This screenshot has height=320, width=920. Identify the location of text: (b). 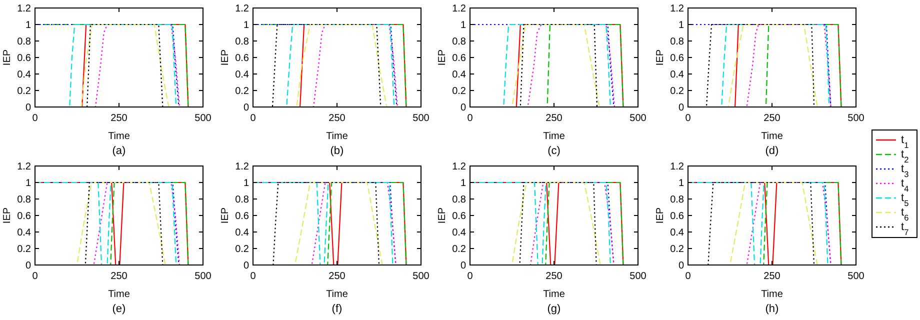
(337, 151).